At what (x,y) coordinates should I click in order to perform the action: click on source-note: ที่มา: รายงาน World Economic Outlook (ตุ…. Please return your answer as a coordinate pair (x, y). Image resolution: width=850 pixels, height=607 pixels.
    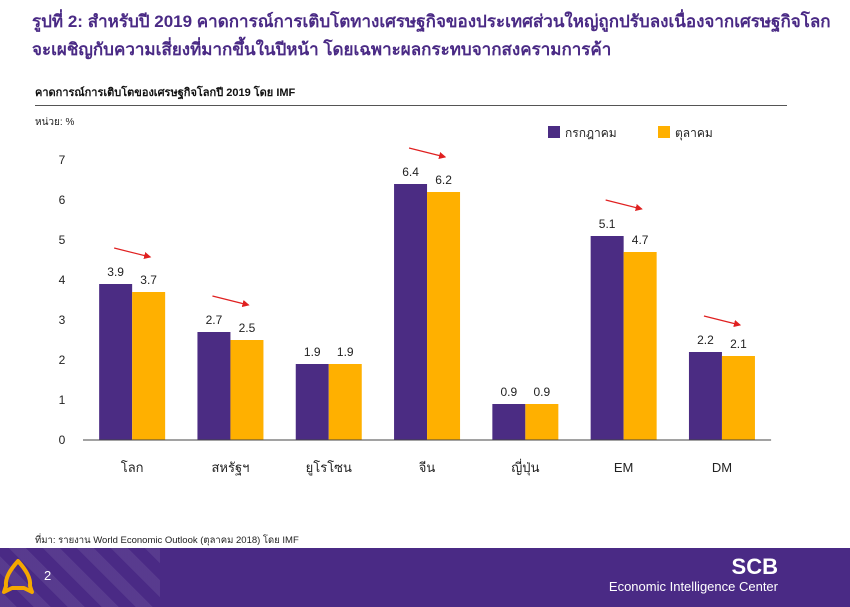
    Looking at the image, I should click on (167, 540).